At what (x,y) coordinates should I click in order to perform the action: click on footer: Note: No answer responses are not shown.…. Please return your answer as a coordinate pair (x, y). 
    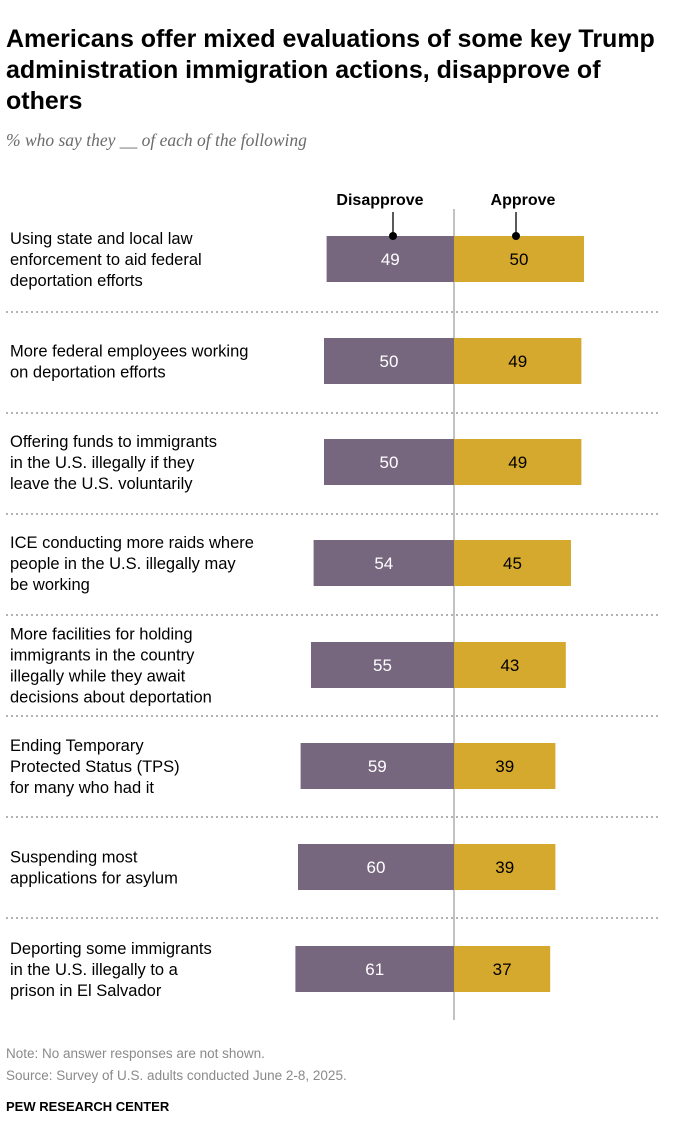
    Looking at the image, I should click on (176, 1080).